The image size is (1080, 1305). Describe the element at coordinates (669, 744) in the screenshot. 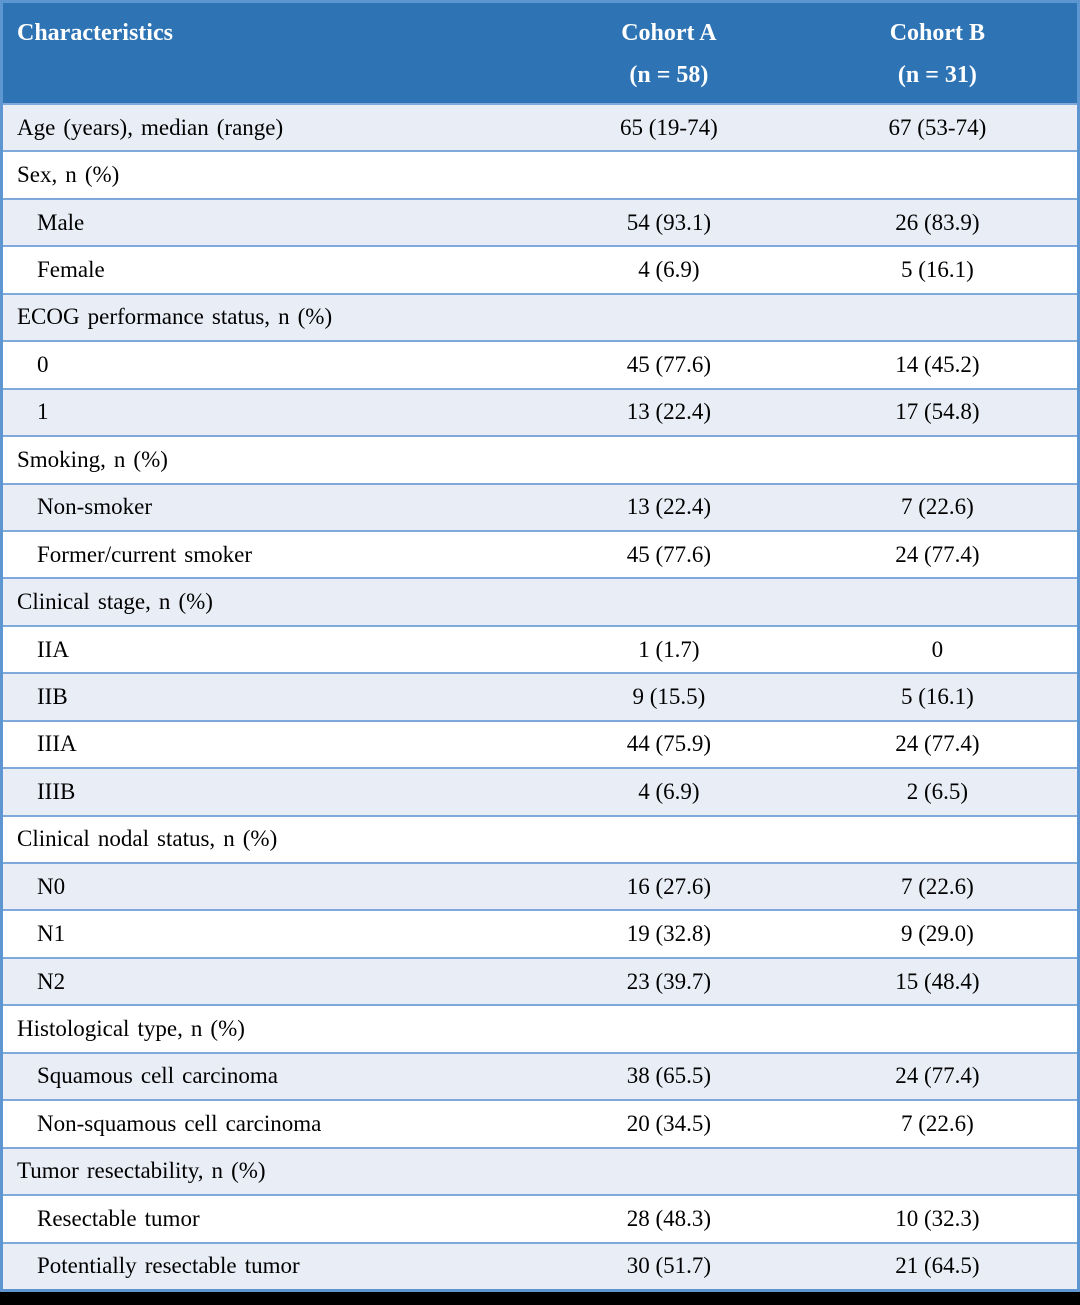

I see `cohort-a-value: 44 (75.9)` at that location.